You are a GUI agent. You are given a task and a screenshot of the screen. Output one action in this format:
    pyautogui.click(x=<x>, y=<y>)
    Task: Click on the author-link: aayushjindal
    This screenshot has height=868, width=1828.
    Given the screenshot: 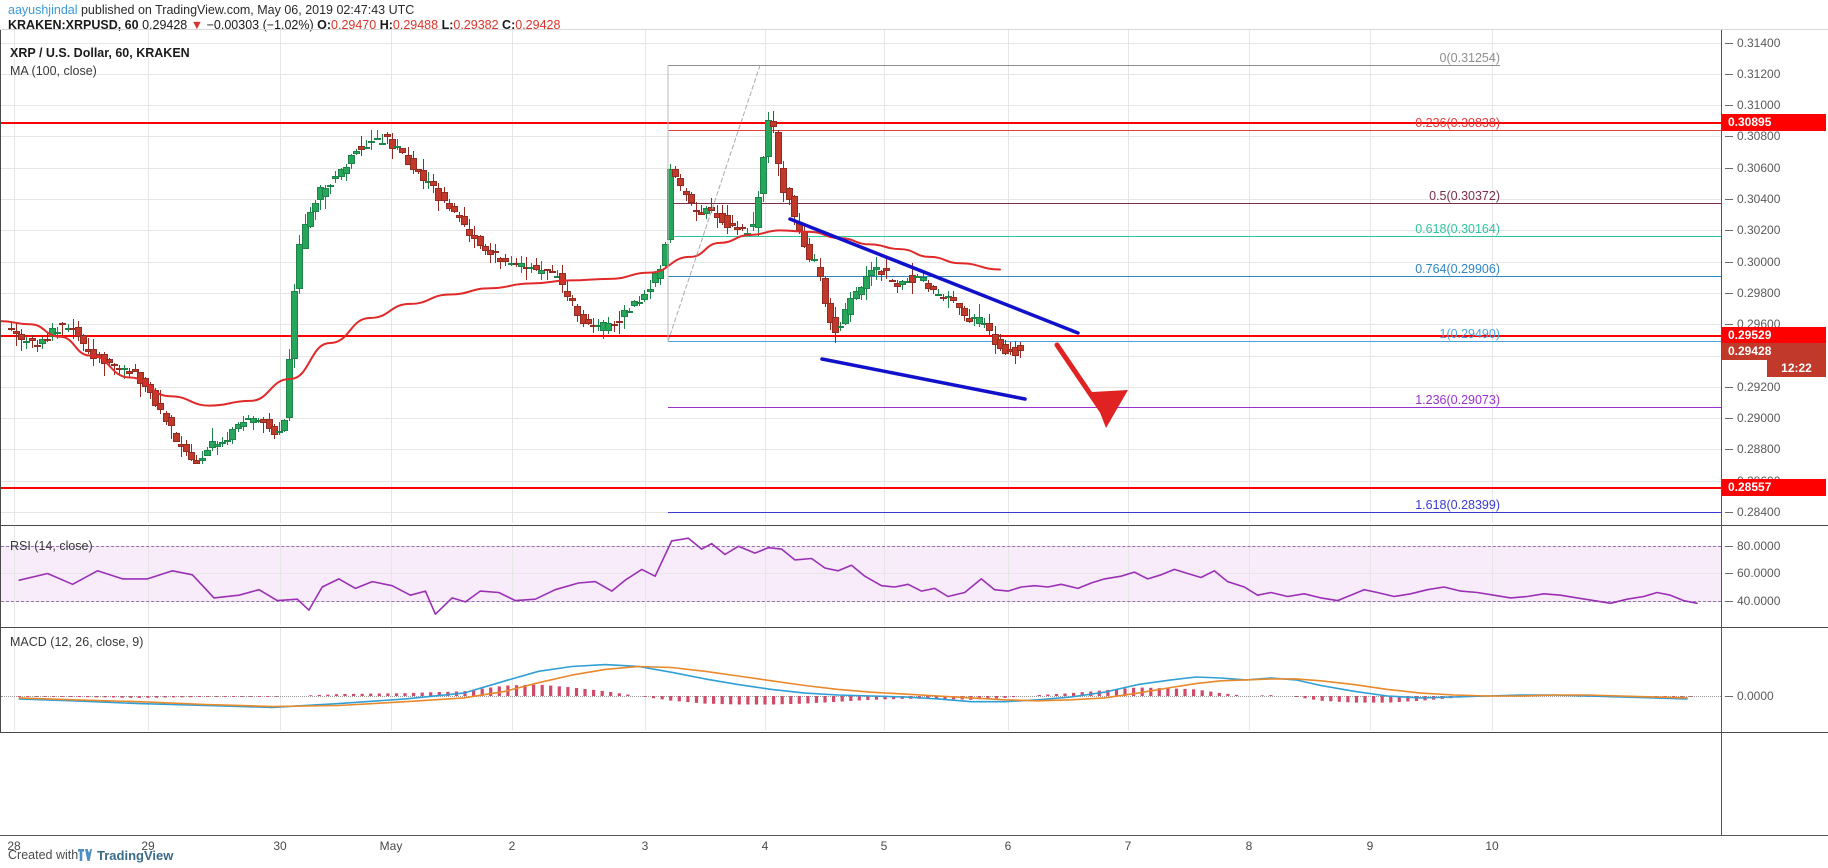 What is the action you would take?
    pyautogui.click(x=43, y=10)
    